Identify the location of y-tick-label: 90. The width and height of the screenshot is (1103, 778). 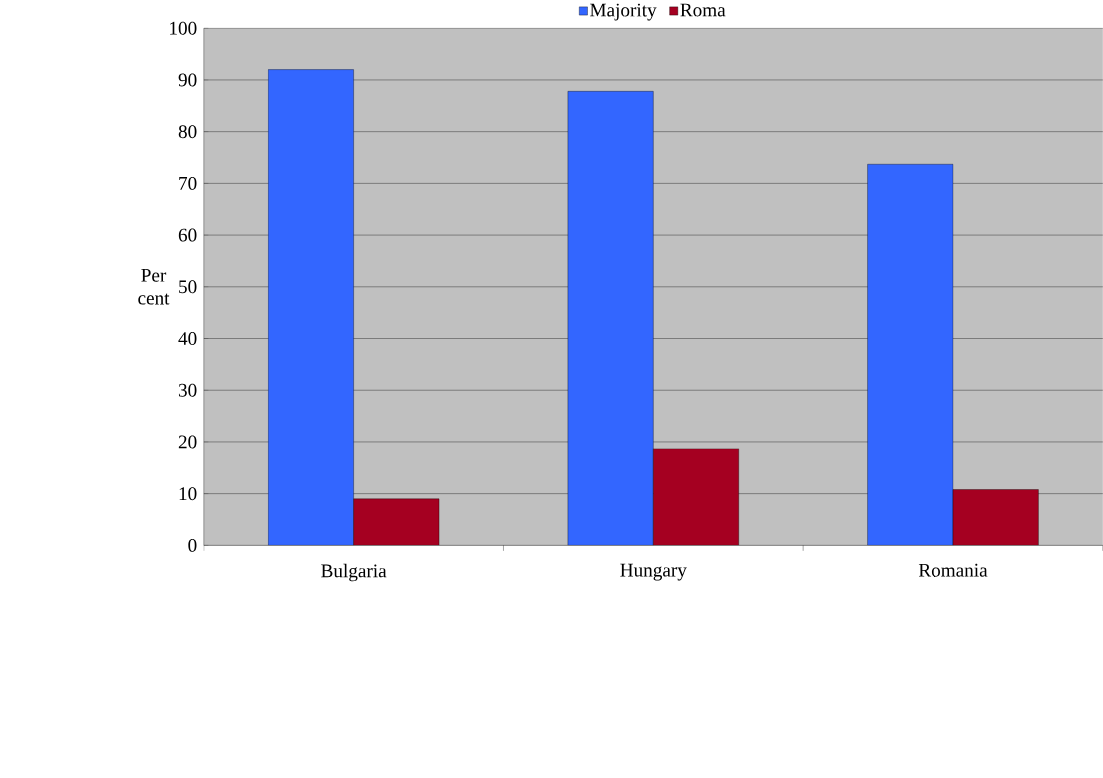
(187, 80).